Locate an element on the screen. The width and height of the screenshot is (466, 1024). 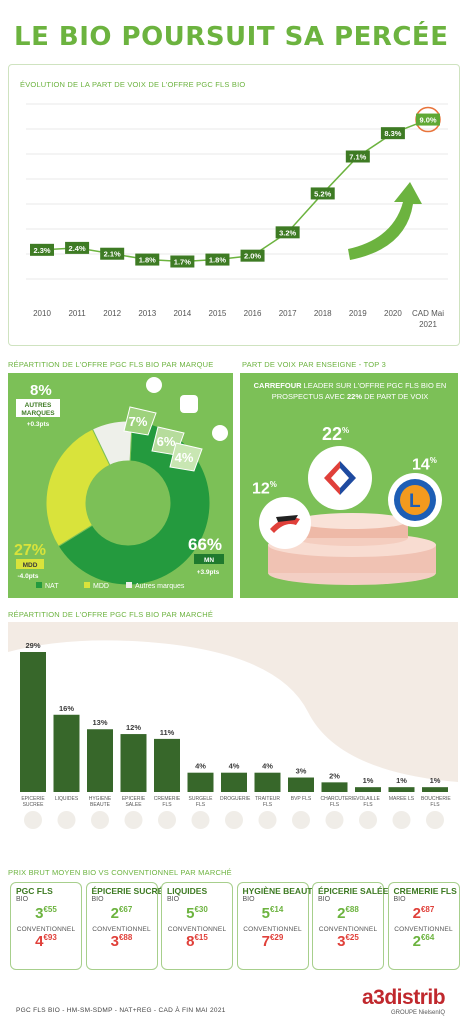
line-series is located at coordinates (235, 190).